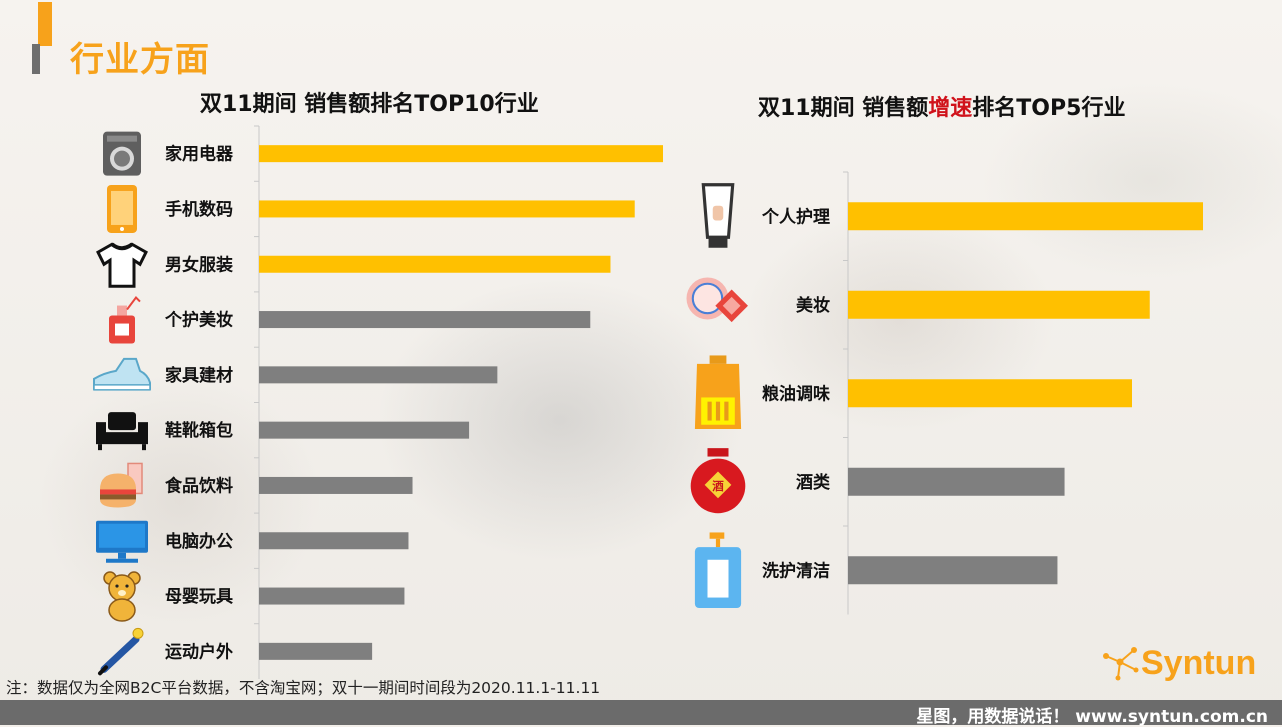  What do you see at coordinates (199, 264) in the screenshot?
I see `top10-category-label: 男女服装` at bounding box center [199, 264].